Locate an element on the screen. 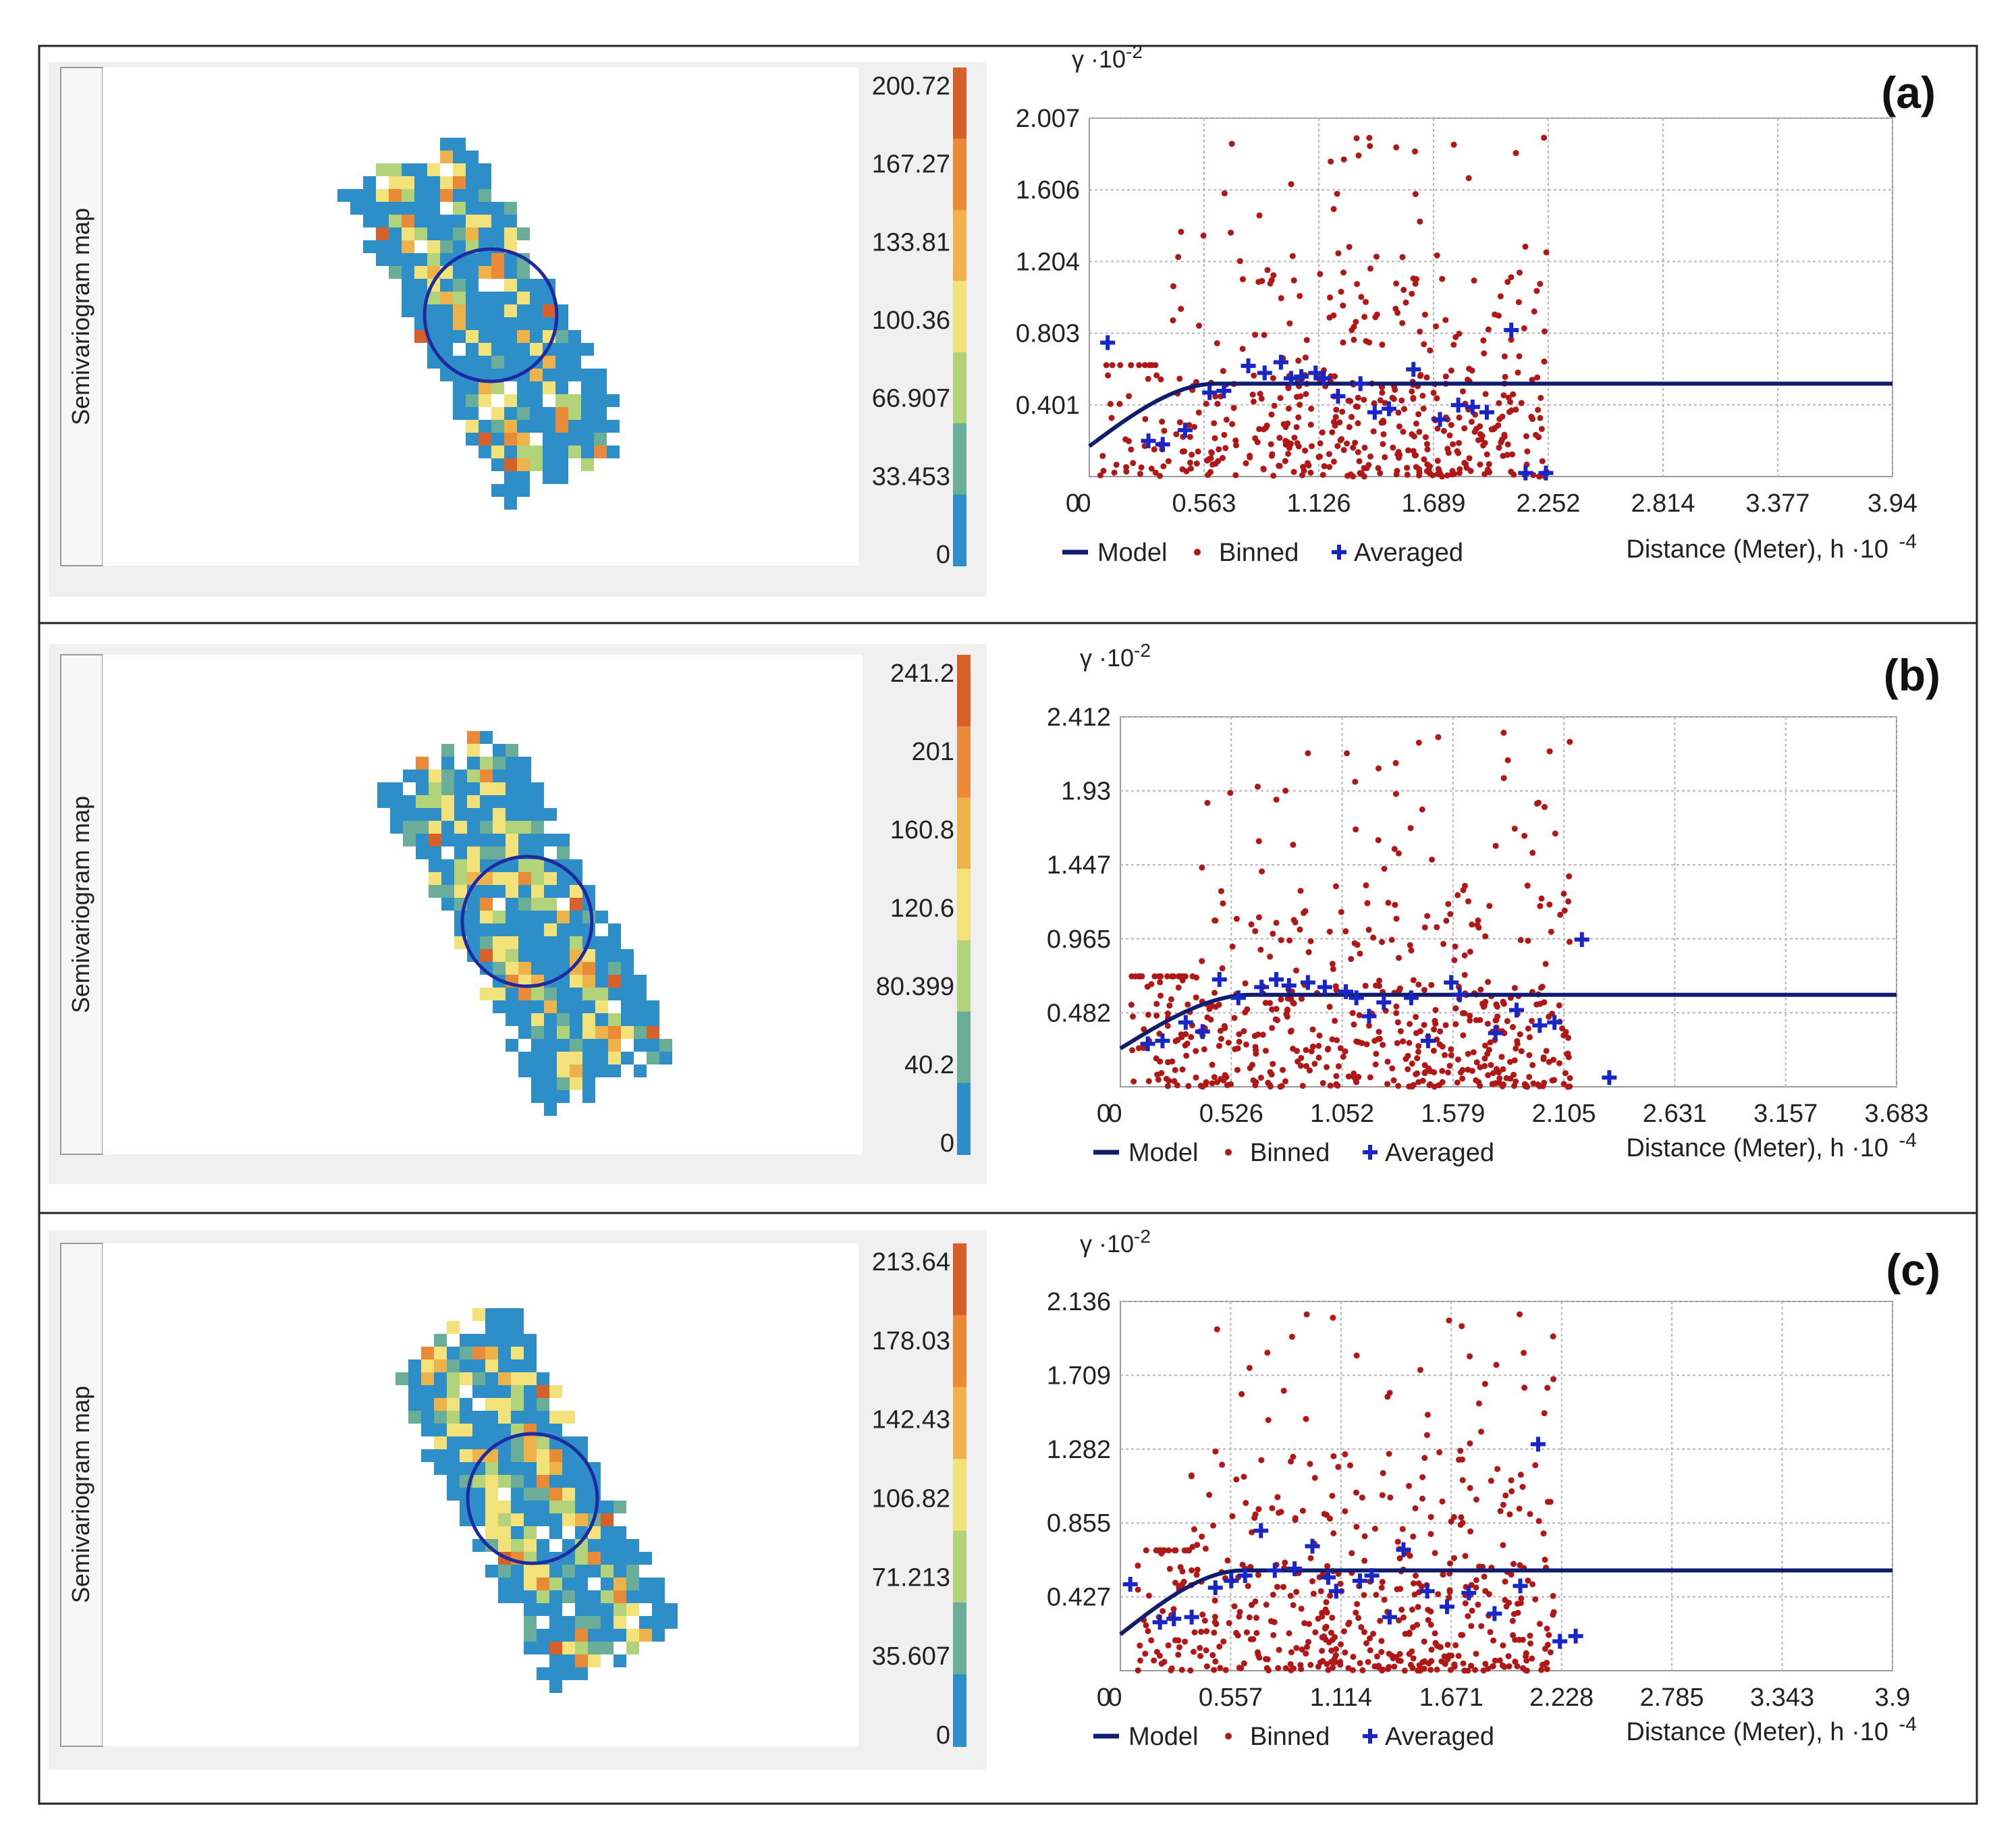  range-circle is located at coordinates (491, 315).